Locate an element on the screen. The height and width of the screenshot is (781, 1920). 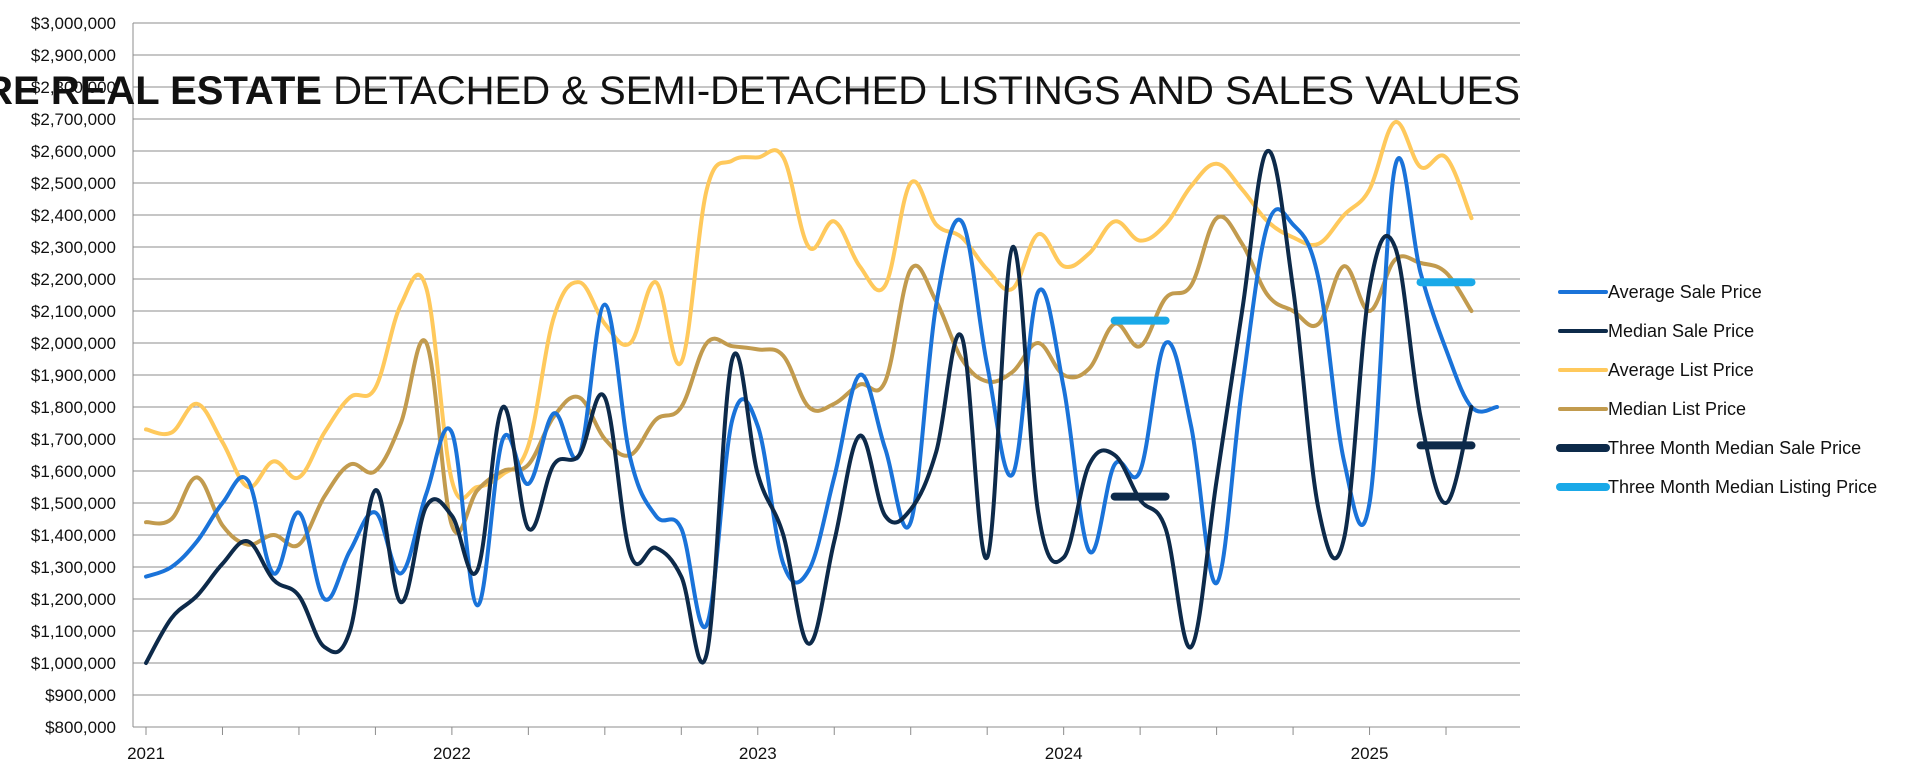
legend-item-three-month-median-sale-price: Three Month Median Sale Price is located at coordinates (1708, 448).